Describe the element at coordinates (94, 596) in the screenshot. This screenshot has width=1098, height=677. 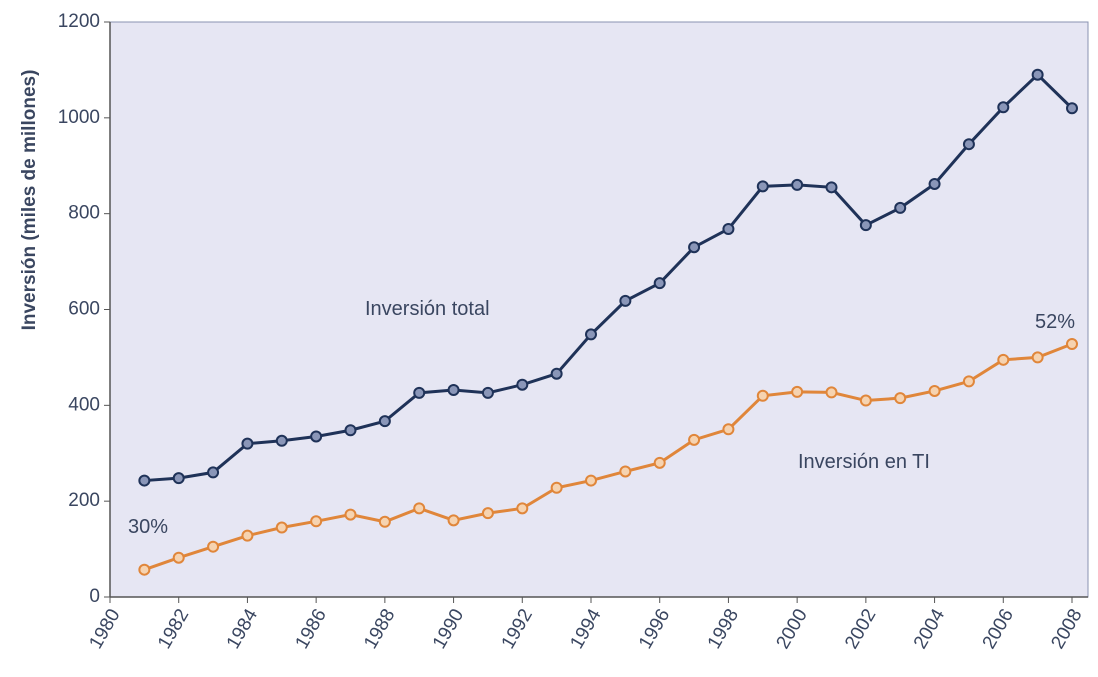
I see `y-tick-label: 0` at that location.